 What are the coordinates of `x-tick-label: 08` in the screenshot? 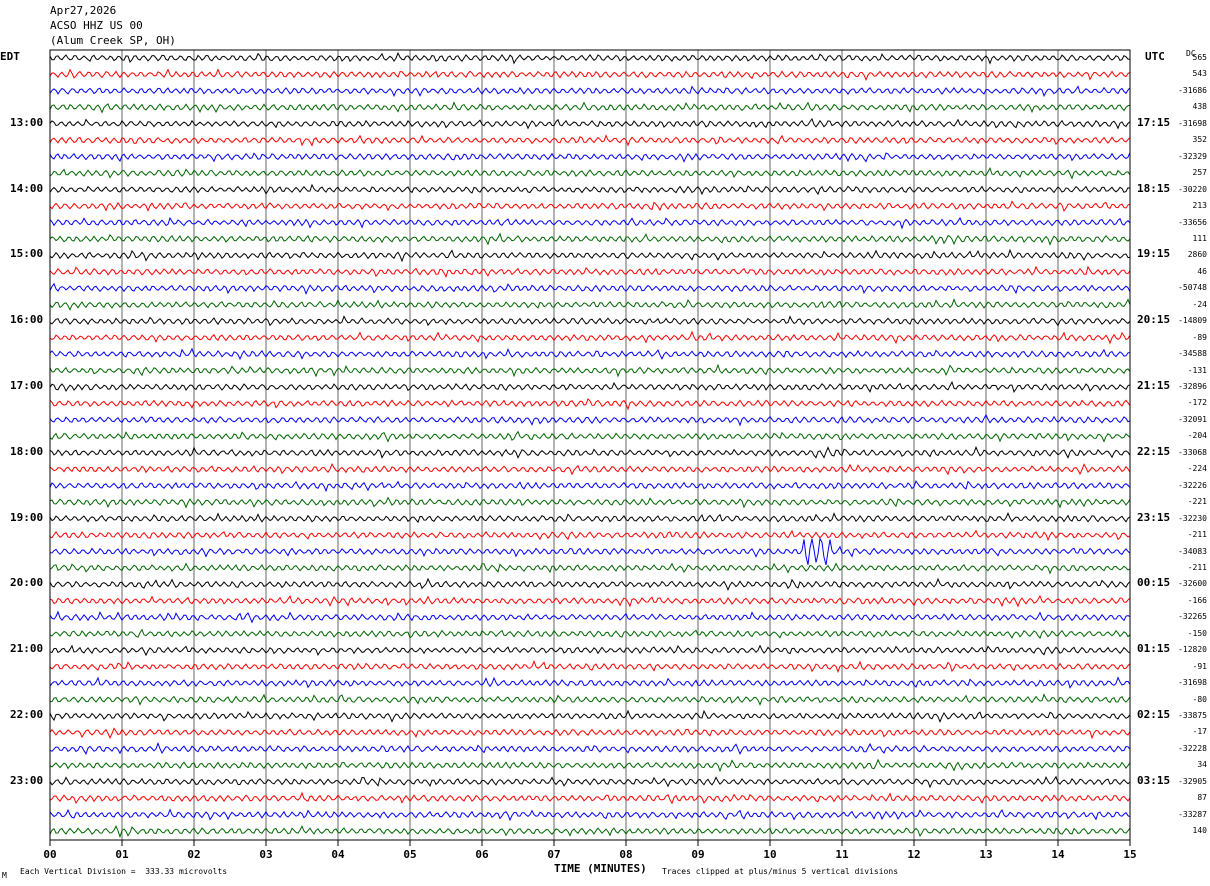 It's located at (625, 854).